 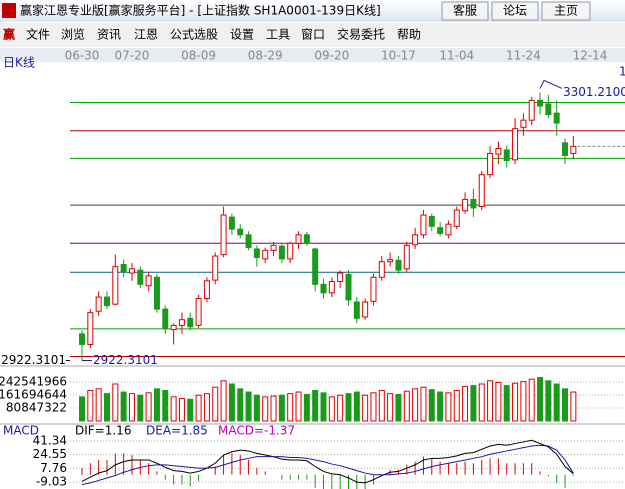 What do you see at coordinates (132, 56) in the screenshot?
I see `x-tick-label: 07-20` at bounding box center [132, 56].